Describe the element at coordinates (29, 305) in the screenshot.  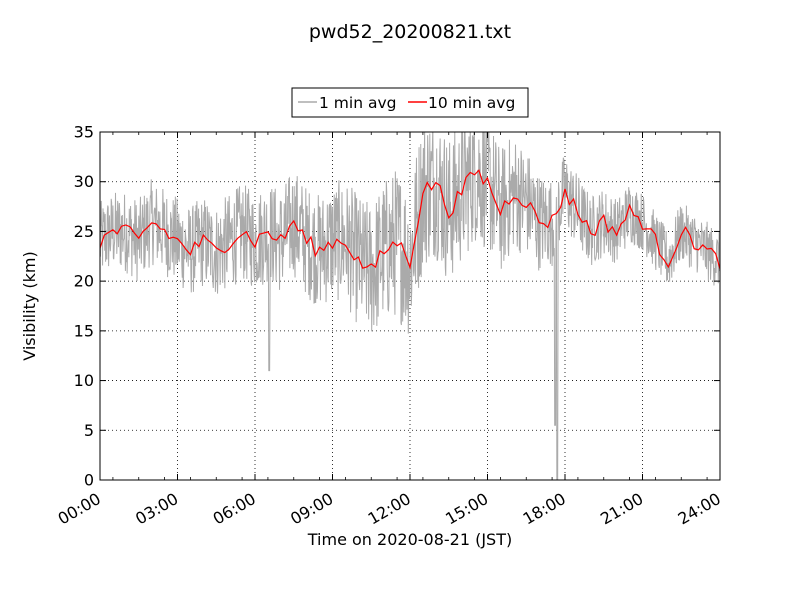
I see `y-axis-label: Visibility (km)` at that location.